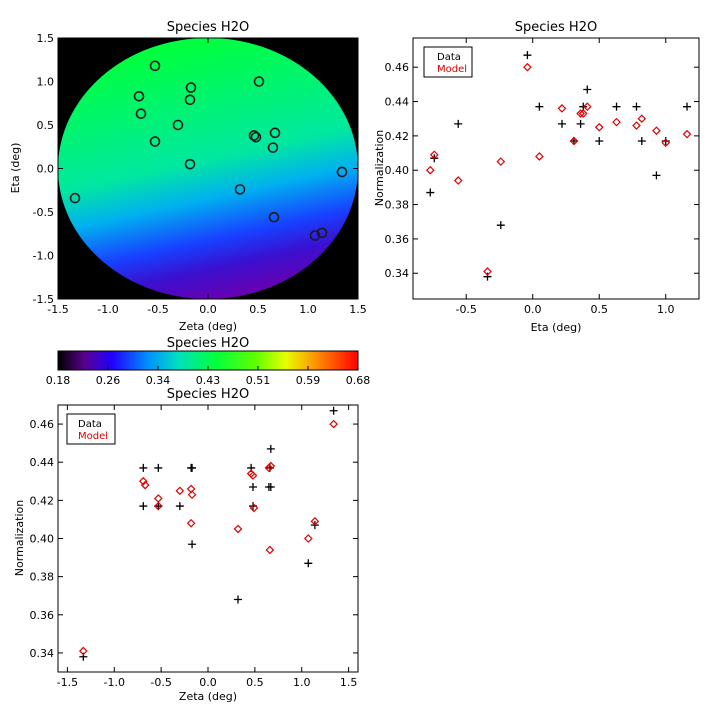  Describe the element at coordinates (358, 380) in the screenshot. I see `colorbar-tick-label: 0.68` at that location.